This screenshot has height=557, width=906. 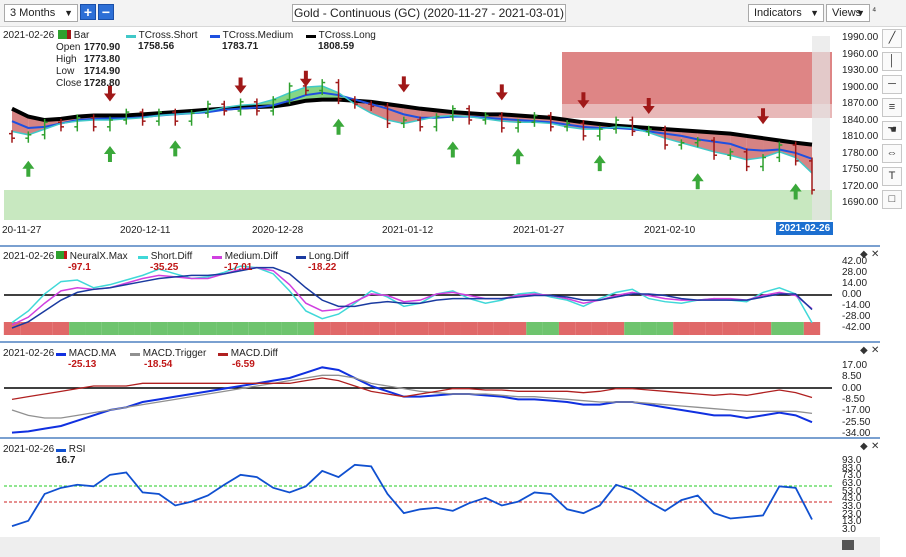 What do you see at coordinates (412, 388) in the screenshot?
I see `series-macd-diff` at bounding box center [412, 388].